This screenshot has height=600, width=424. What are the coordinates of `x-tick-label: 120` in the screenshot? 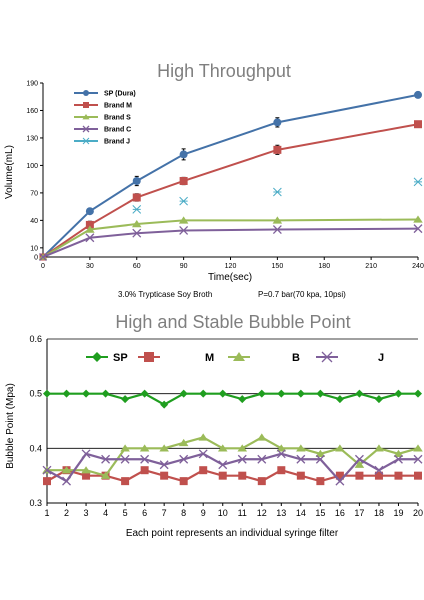 It's located at (231, 266).